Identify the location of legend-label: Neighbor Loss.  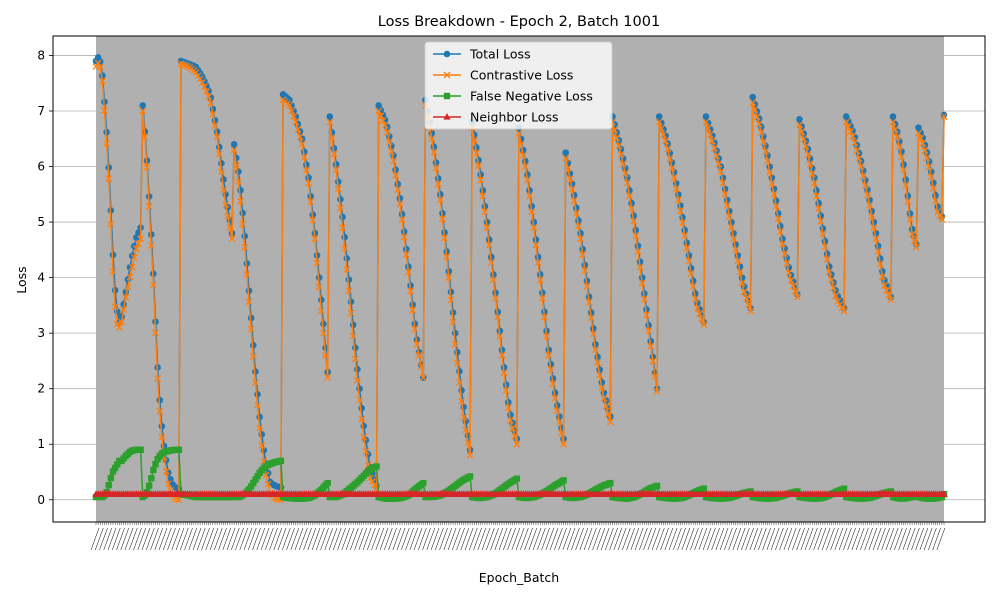
(514, 117).